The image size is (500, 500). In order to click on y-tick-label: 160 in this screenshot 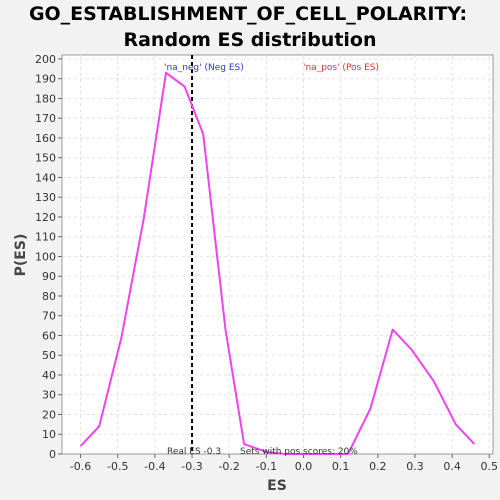, I will do `click(45, 138)`.